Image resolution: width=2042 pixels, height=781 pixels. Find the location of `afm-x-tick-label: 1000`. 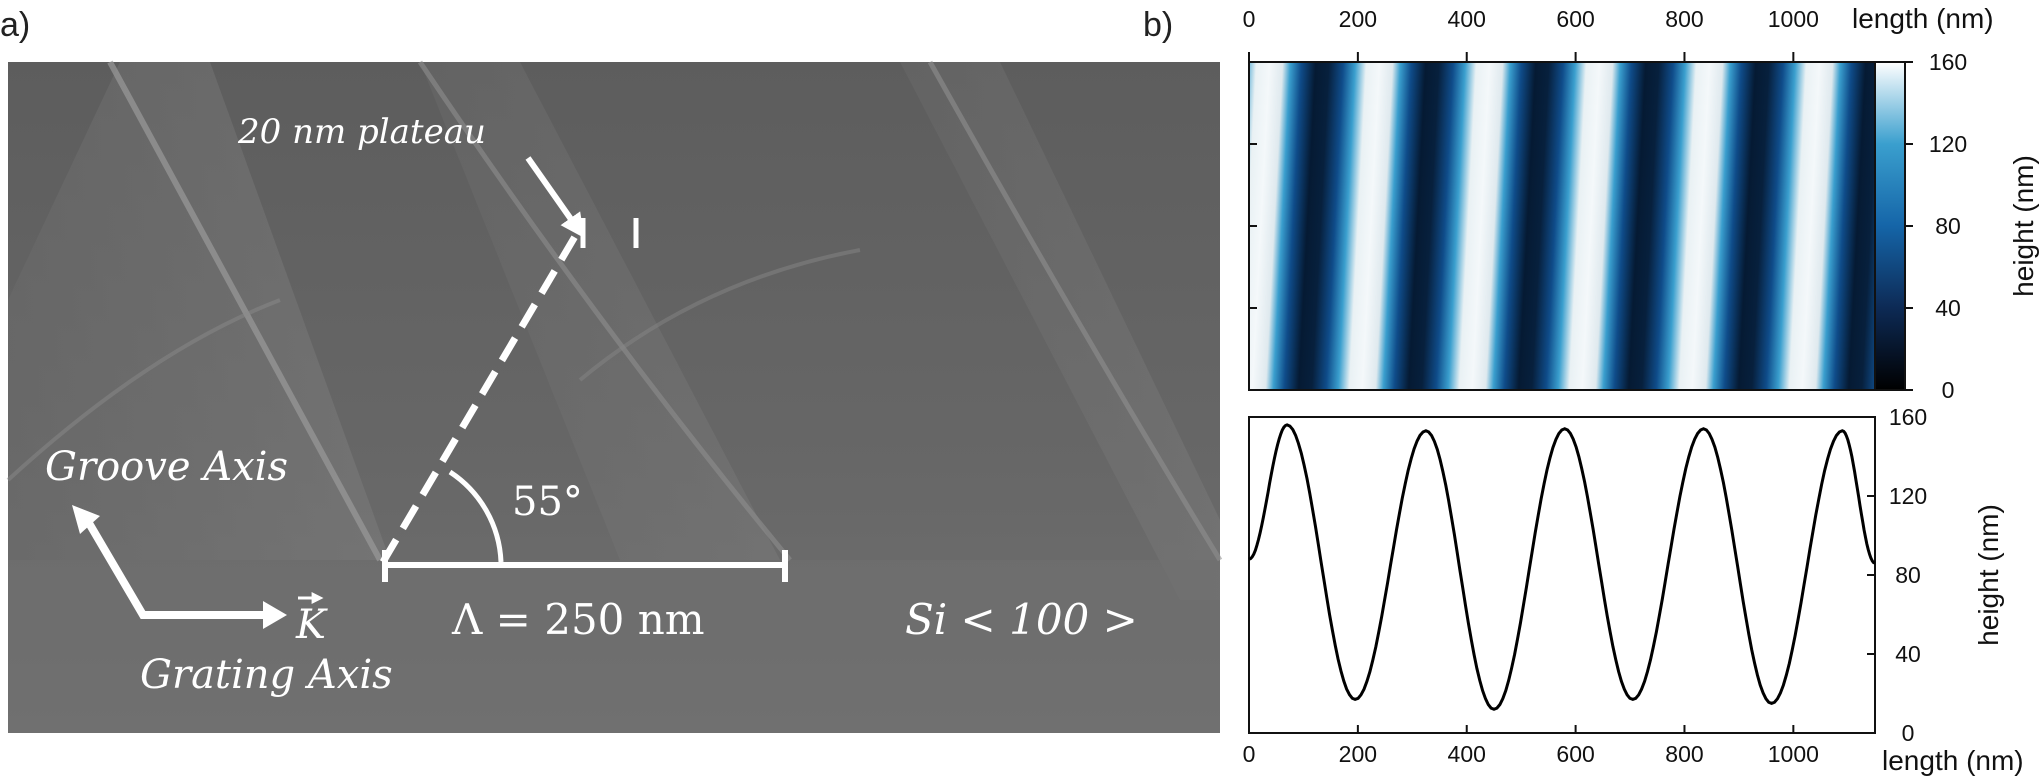

afm-x-tick-label: 1000 is located at coordinates (1793, 19).